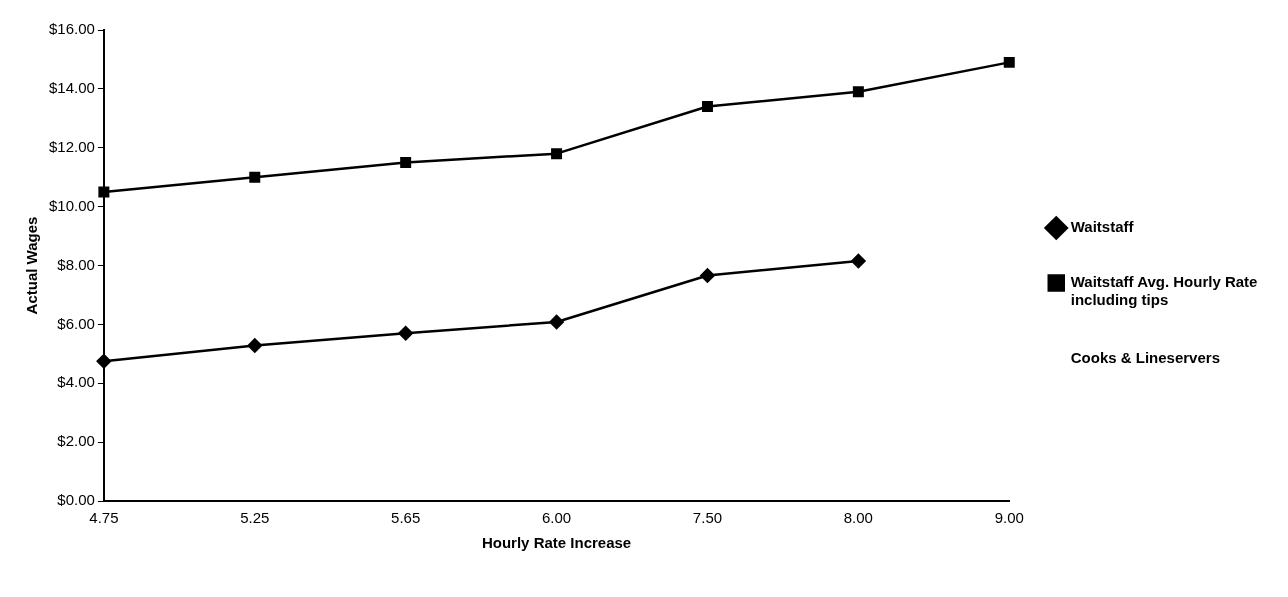 The image size is (1288, 597). I want to click on x-tick-label: 5.25, so click(255, 518).